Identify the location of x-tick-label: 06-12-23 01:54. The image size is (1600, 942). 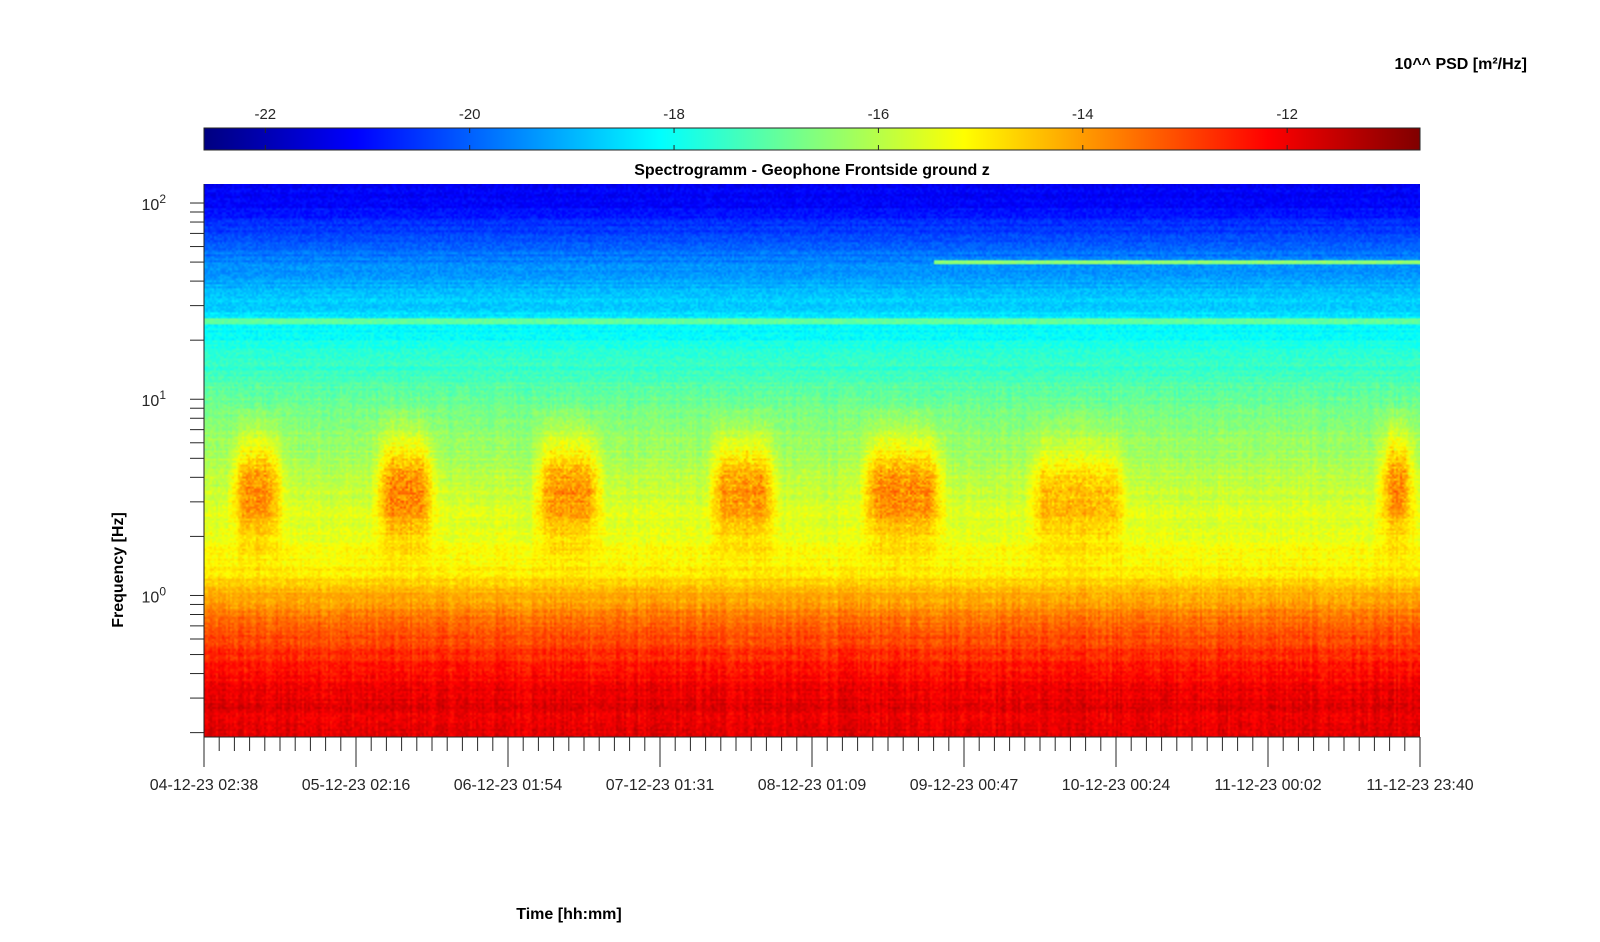
(508, 785).